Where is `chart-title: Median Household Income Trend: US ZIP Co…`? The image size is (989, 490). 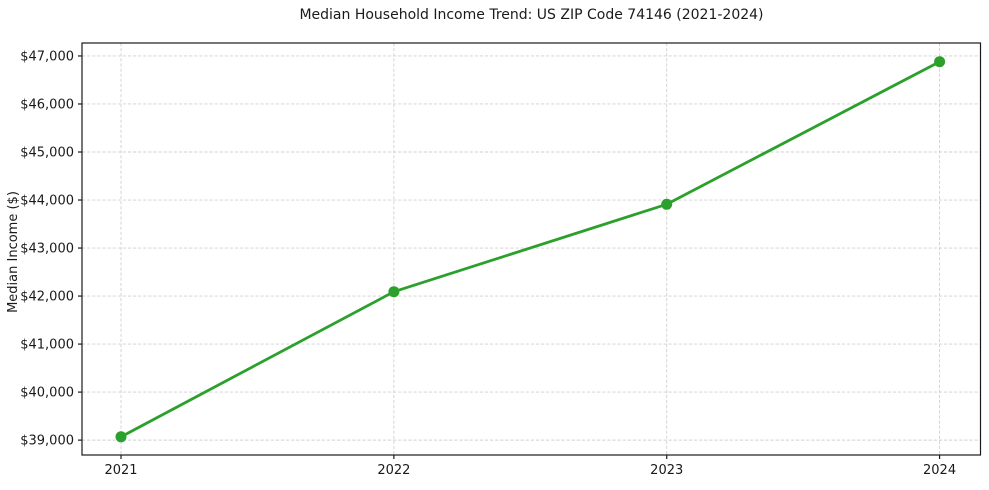
chart-title: Median Household Income Trend: US ZIP Co… is located at coordinates (531, 15).